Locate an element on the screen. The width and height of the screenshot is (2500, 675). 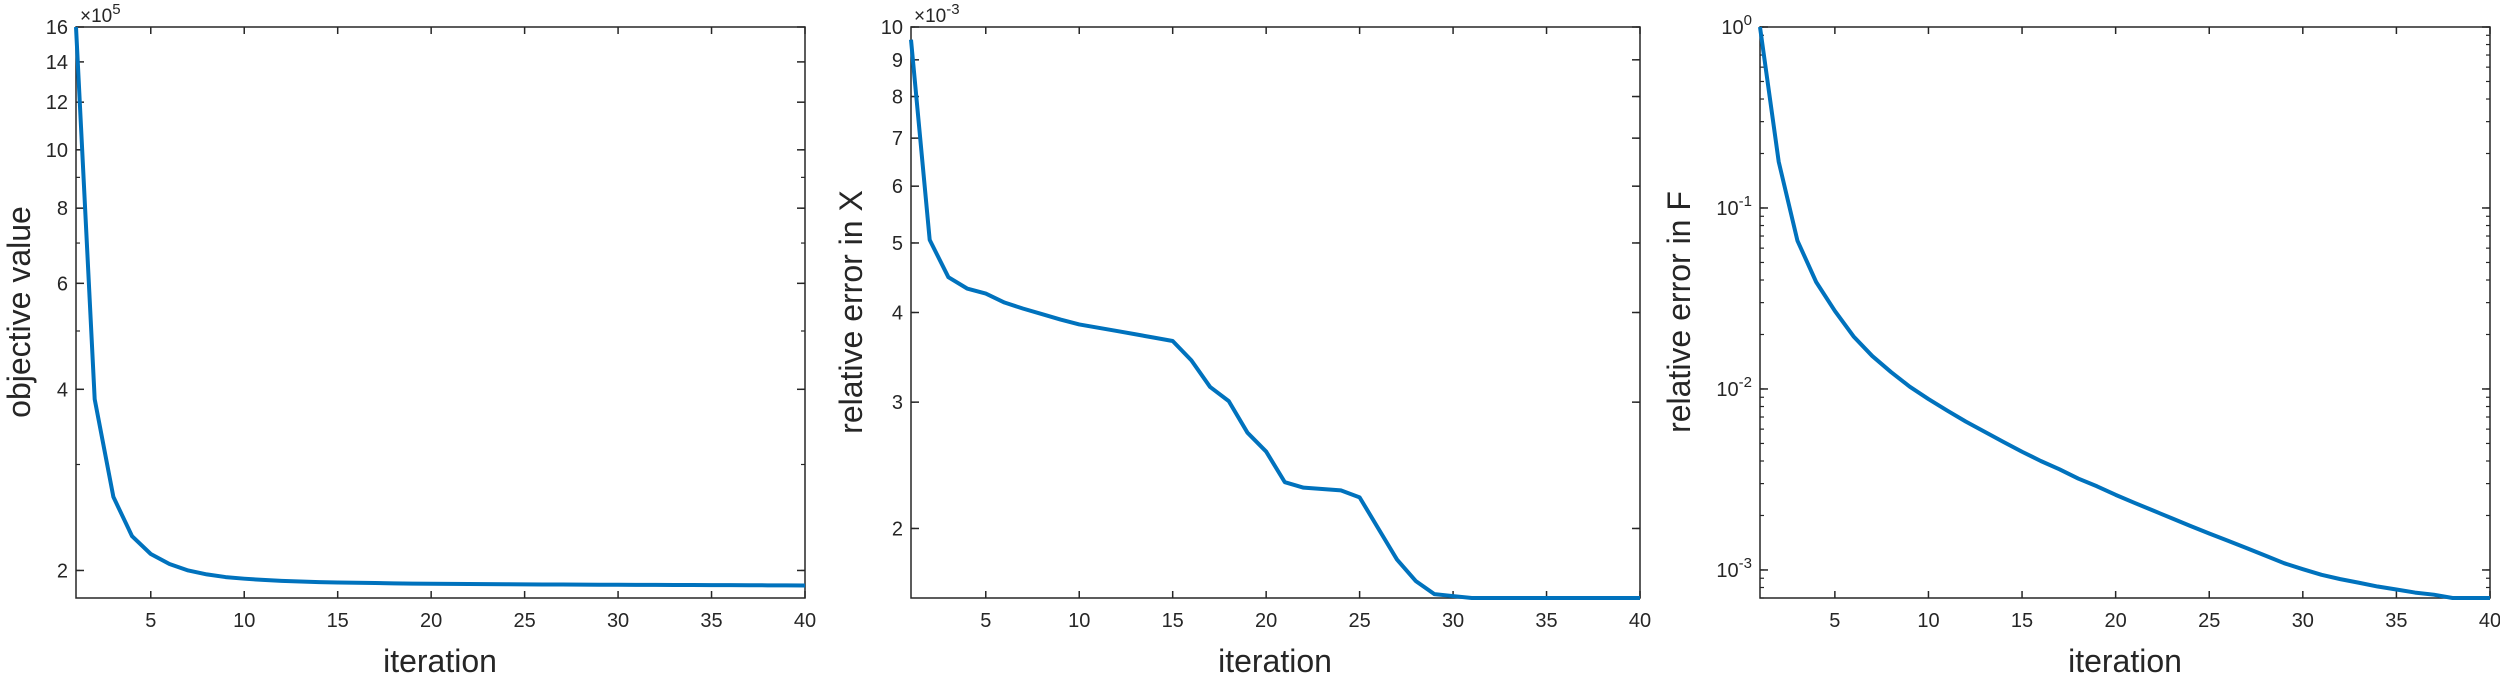
y-tick-label: 10⁻¹ is located at coordinates (1734, 206).